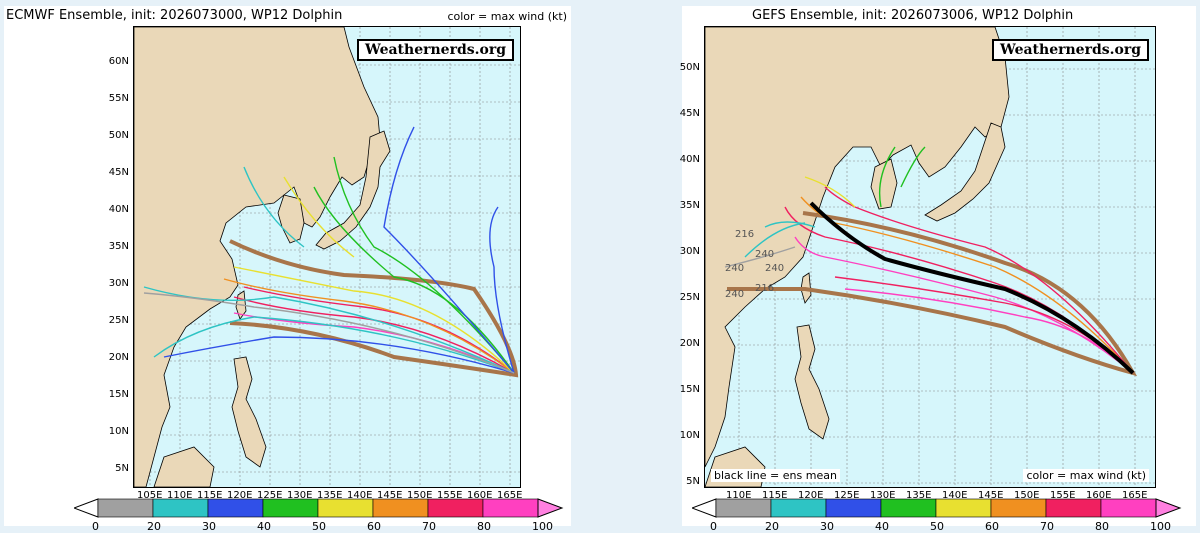  I want to click on lon-tick-label: 160E, so click(480, 495).